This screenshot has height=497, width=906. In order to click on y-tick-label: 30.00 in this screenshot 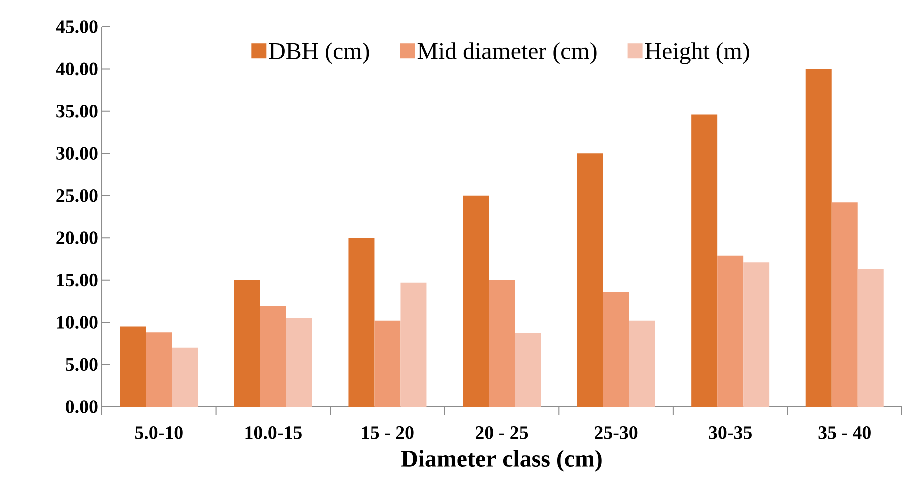, I will do `click(77, 153)`.